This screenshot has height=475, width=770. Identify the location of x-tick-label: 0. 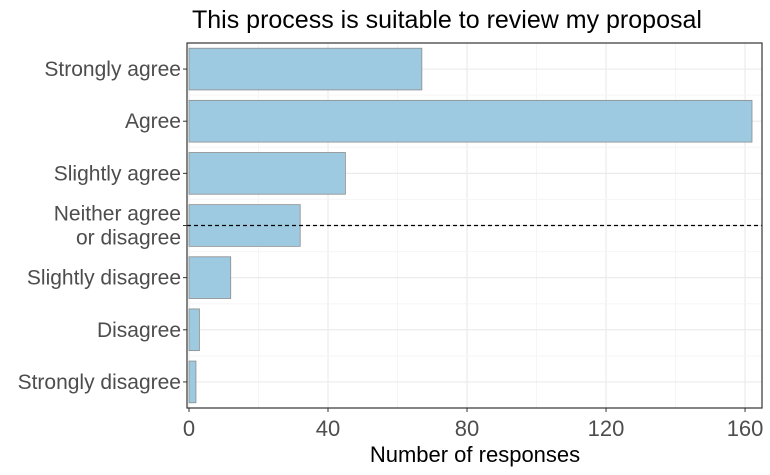
(189, 428).